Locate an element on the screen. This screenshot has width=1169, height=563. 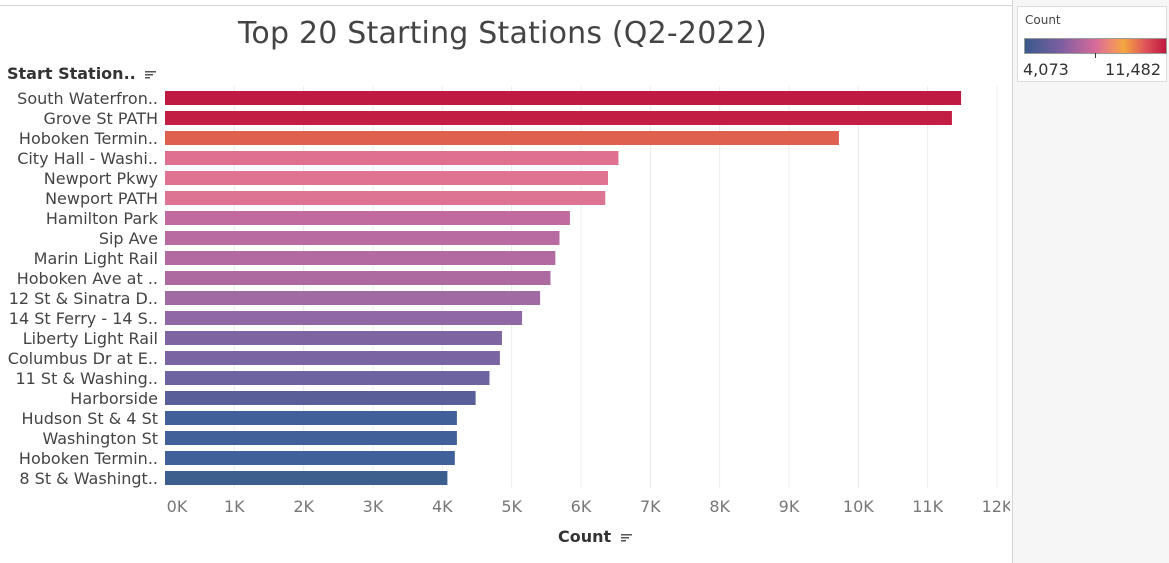
category-label: 8 St & Washingt.. is located at coordinates (88, 478).